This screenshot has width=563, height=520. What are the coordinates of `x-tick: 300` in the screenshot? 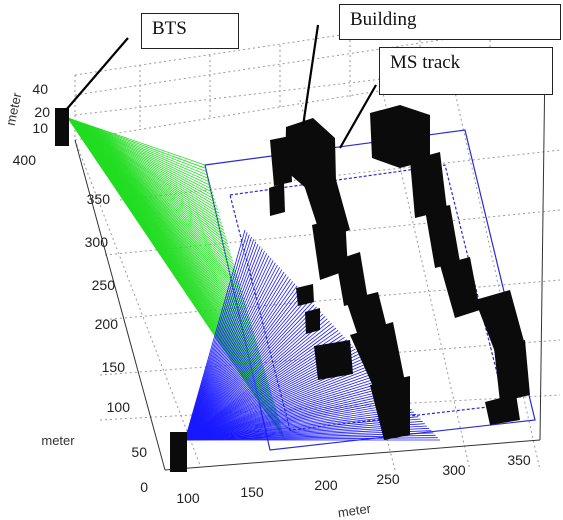 It's located at (454, 470).